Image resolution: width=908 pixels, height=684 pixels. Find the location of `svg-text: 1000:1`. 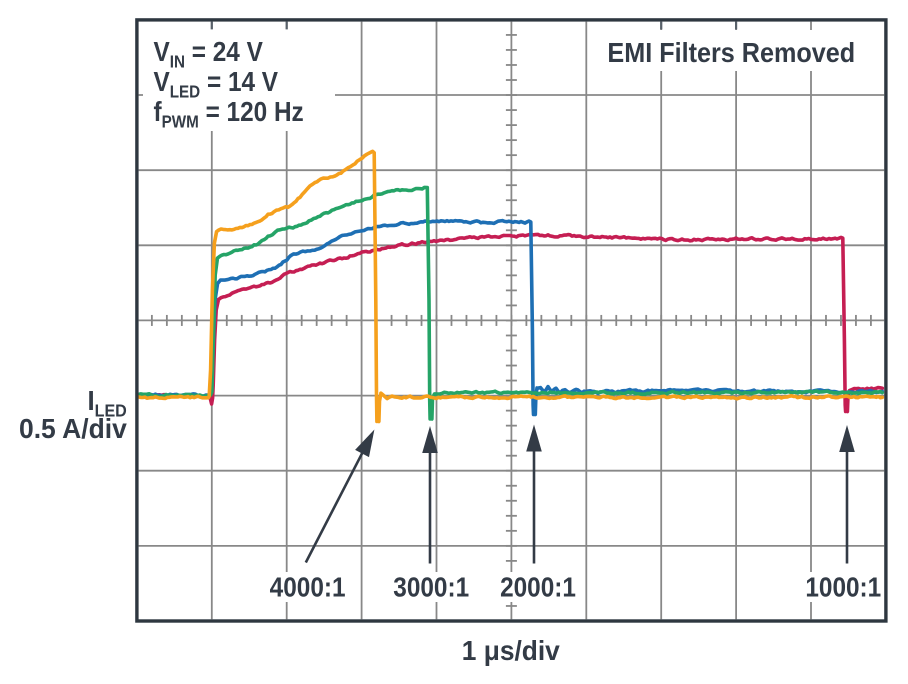

svg-text: 1000:1 is located at coordinates (843, 587).